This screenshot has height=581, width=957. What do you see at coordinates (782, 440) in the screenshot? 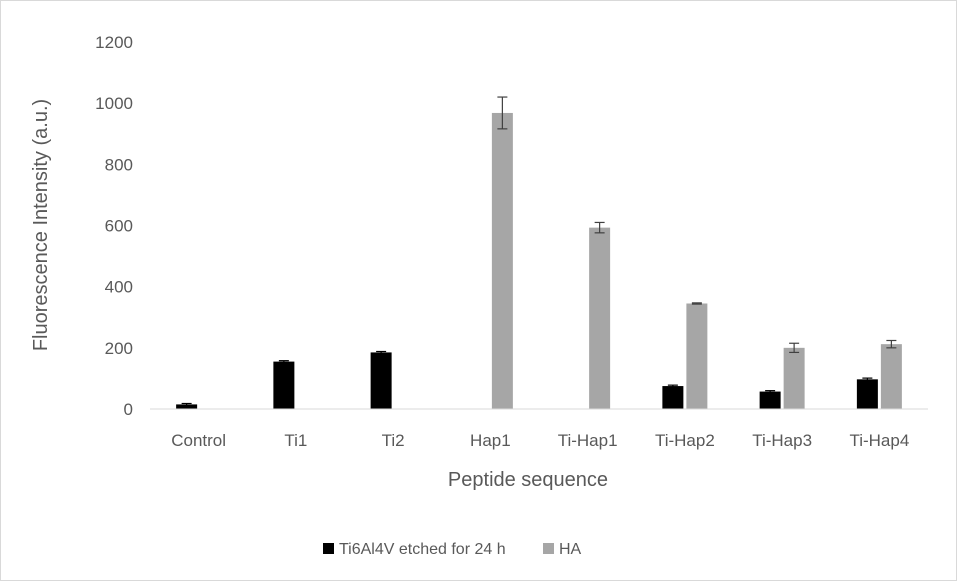
I see `x-tick-label: Ti-Hap3` at bounding box center [782, 440].